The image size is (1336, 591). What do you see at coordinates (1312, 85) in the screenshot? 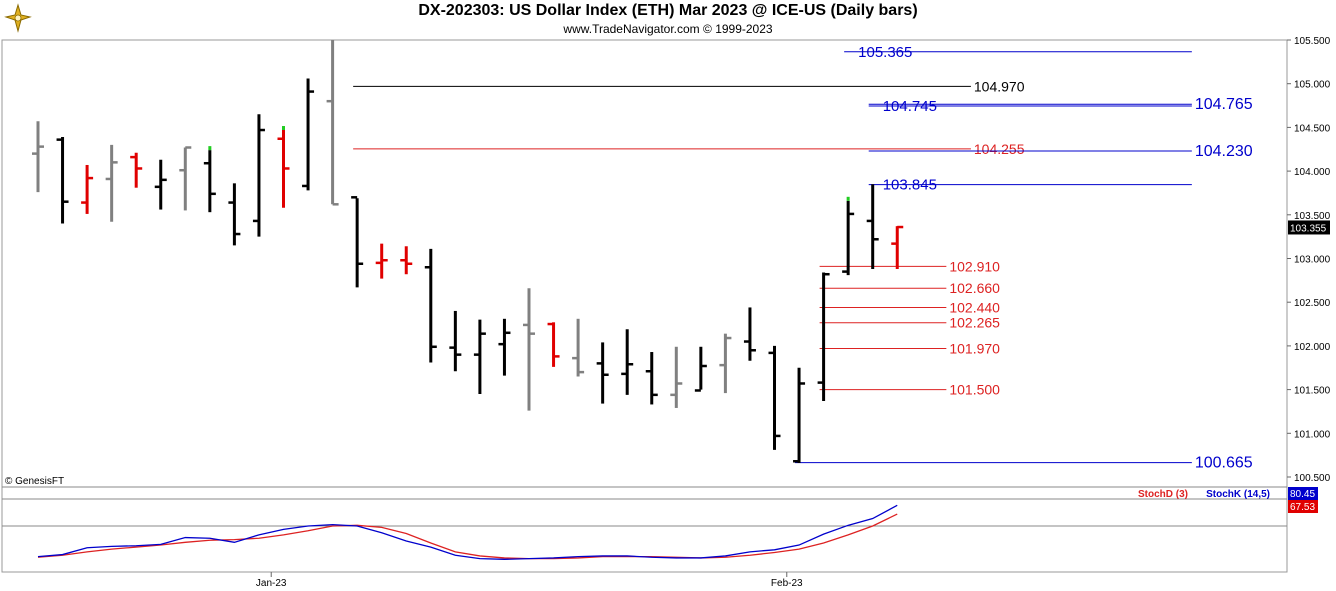
I see `y-tick-label: 105.000` at bounding box center [1312, 85].